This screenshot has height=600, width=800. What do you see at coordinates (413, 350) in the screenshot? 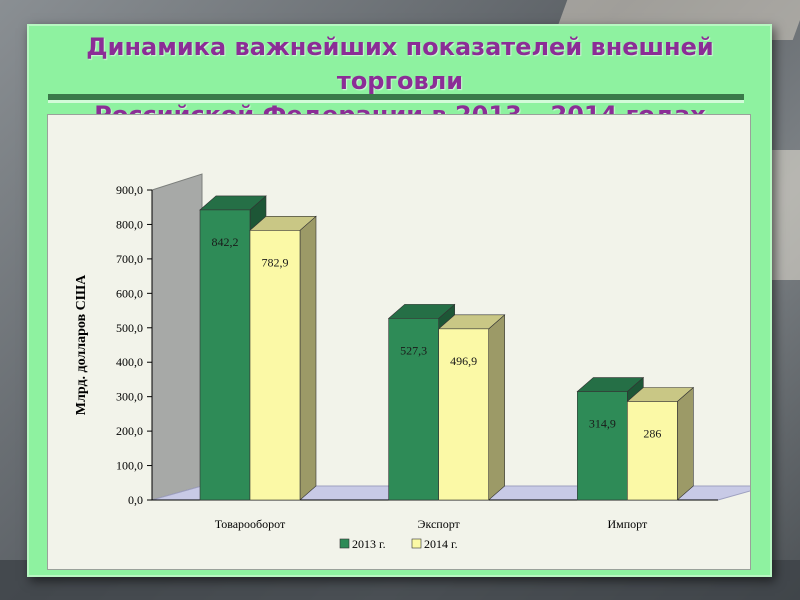
I see `data-label: 527,3` at bounding box center [413, 350].